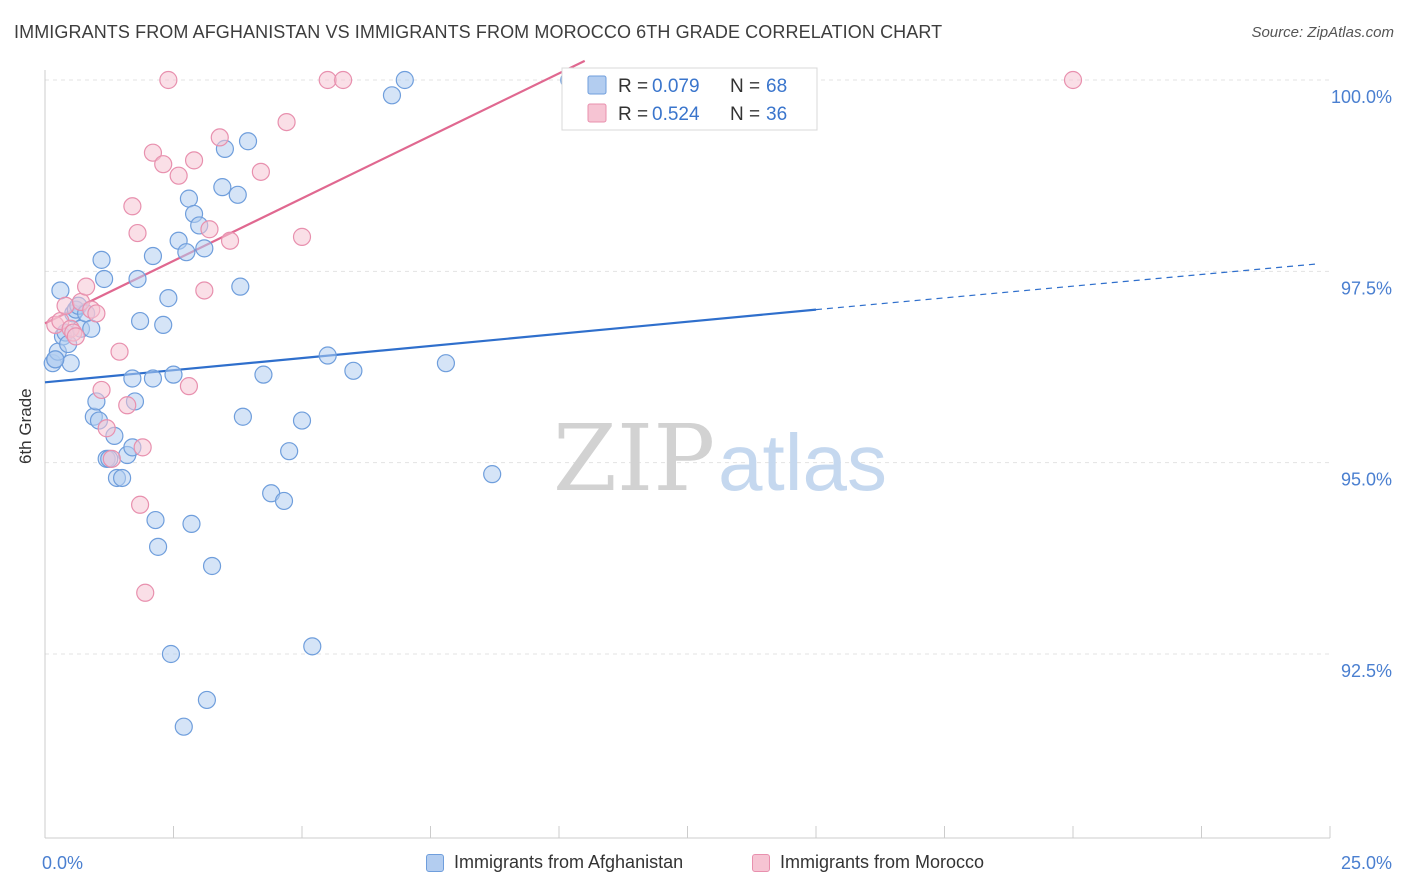 This screenshot has height=892, width=1406. I want to click on watermark-atlas: atlas, so click(802, 462).